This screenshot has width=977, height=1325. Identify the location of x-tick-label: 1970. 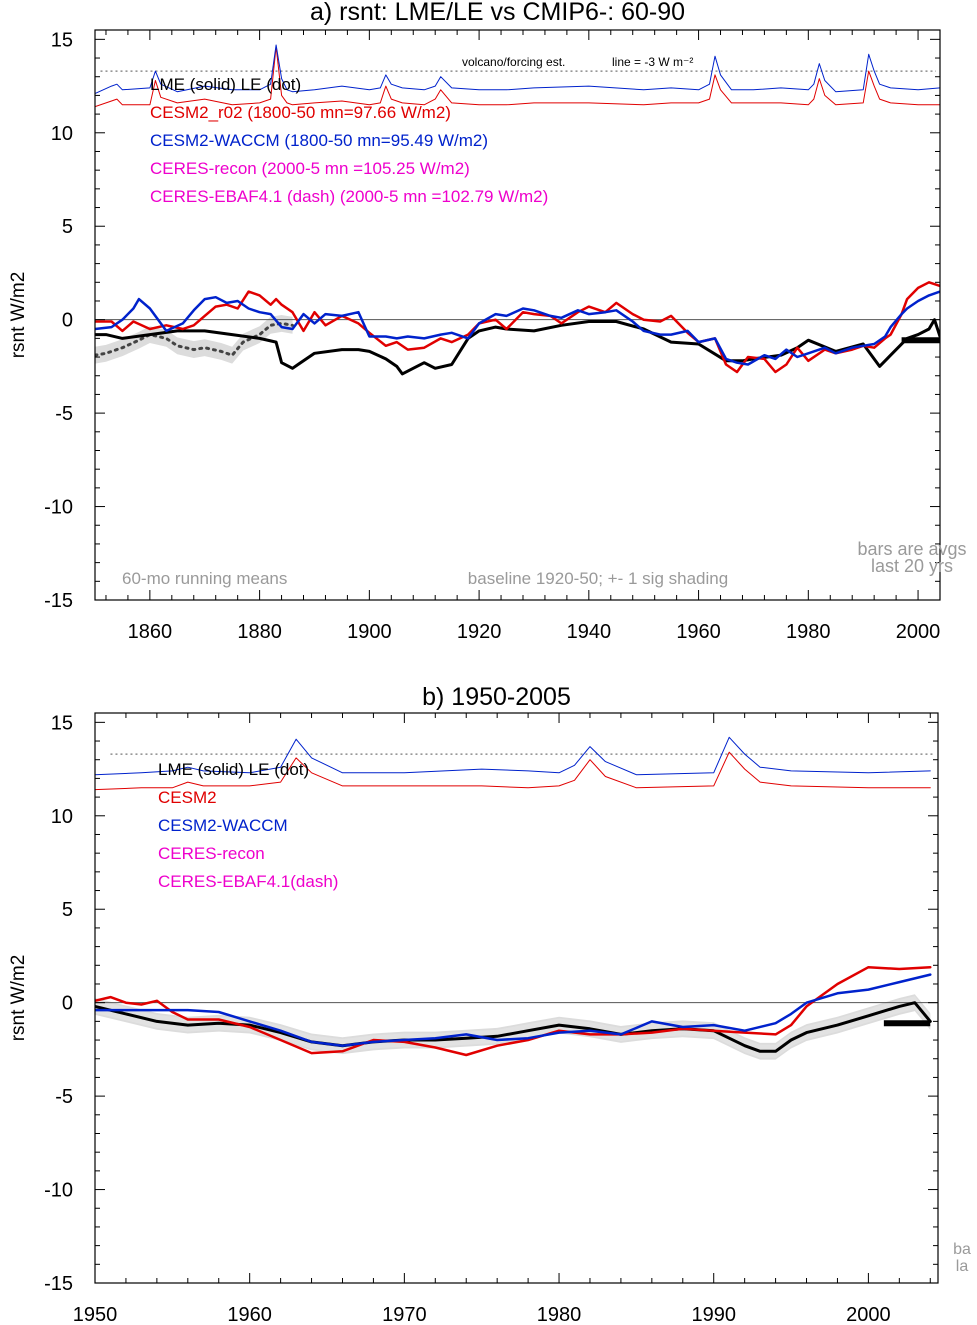
(404, 1314).